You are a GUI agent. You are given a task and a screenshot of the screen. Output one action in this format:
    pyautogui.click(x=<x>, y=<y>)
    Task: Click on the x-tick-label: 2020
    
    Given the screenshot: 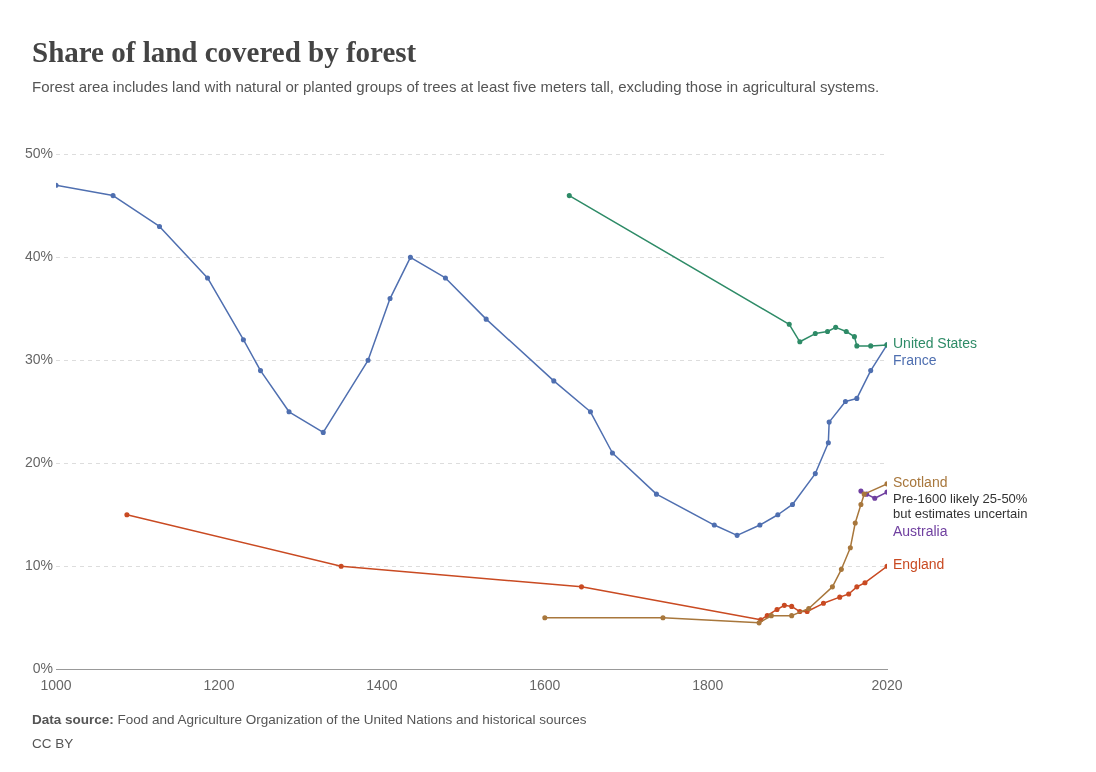 What is the action you would take?
    pyautogui.click(x=887, y=685)
    